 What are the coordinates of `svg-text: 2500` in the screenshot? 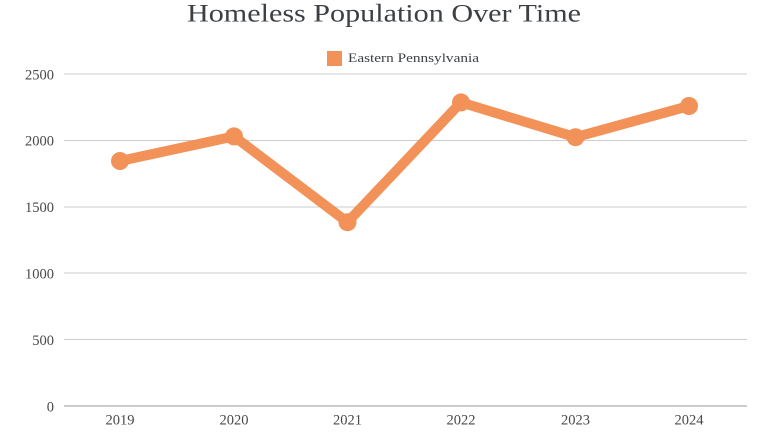 It's located at (39, 75).